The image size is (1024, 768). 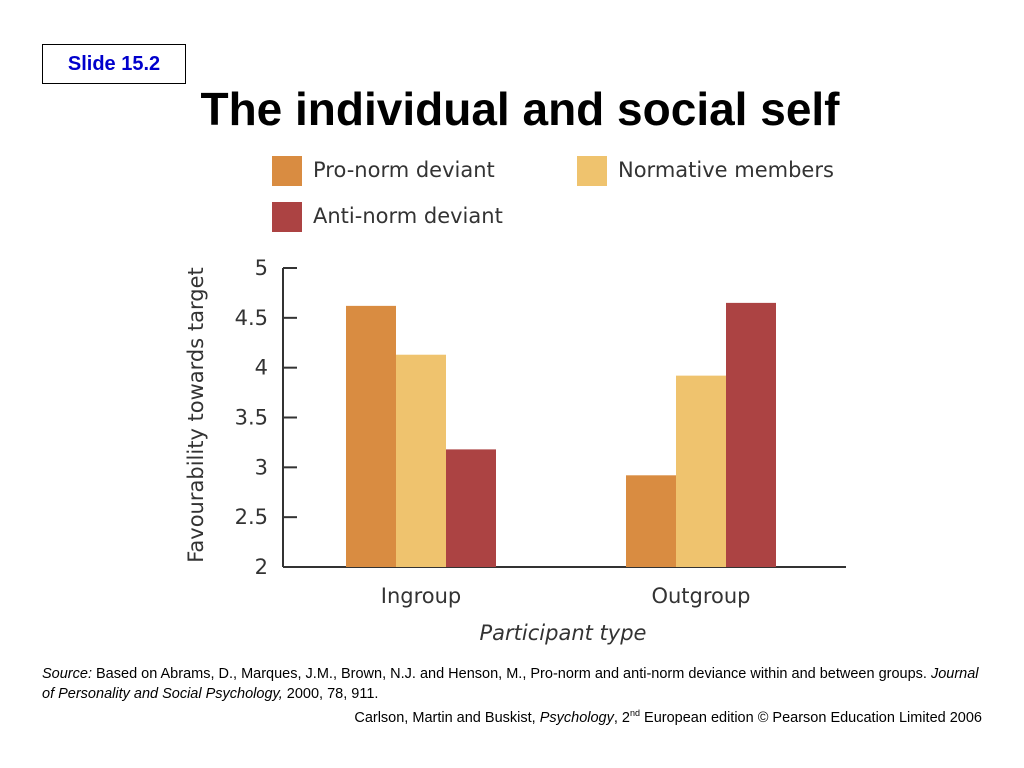 What do you see at coordinates (251, 418) in the screenshot?
I see `y-tick-label: 3.5` at bounding box center [251, 418].